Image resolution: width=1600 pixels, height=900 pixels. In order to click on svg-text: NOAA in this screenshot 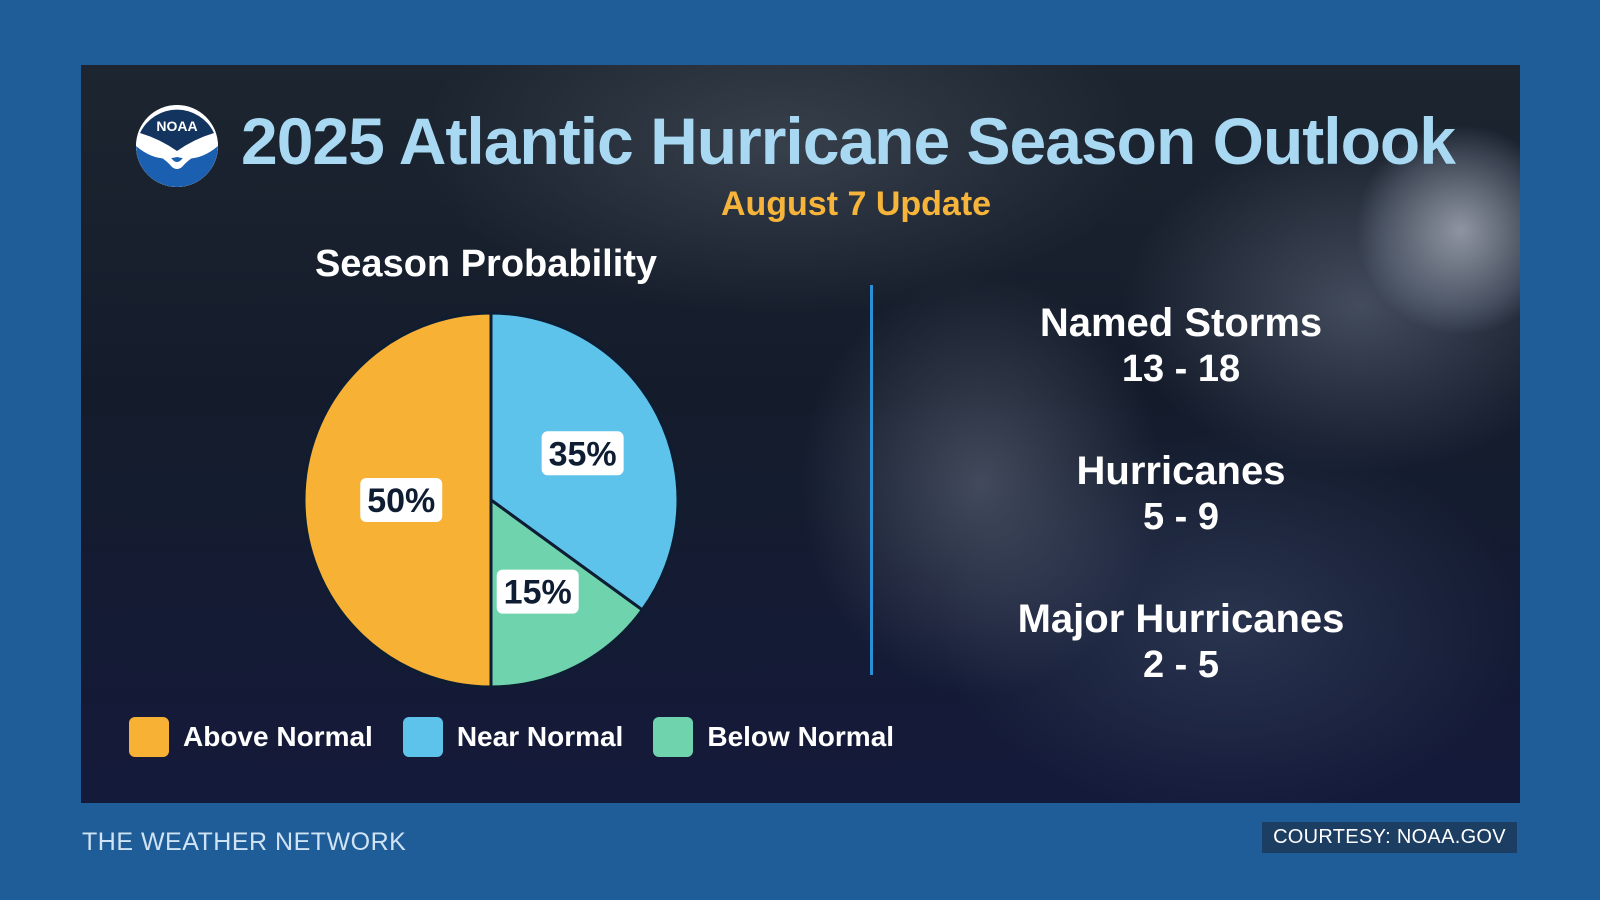, I will do `click(176, 126)`.